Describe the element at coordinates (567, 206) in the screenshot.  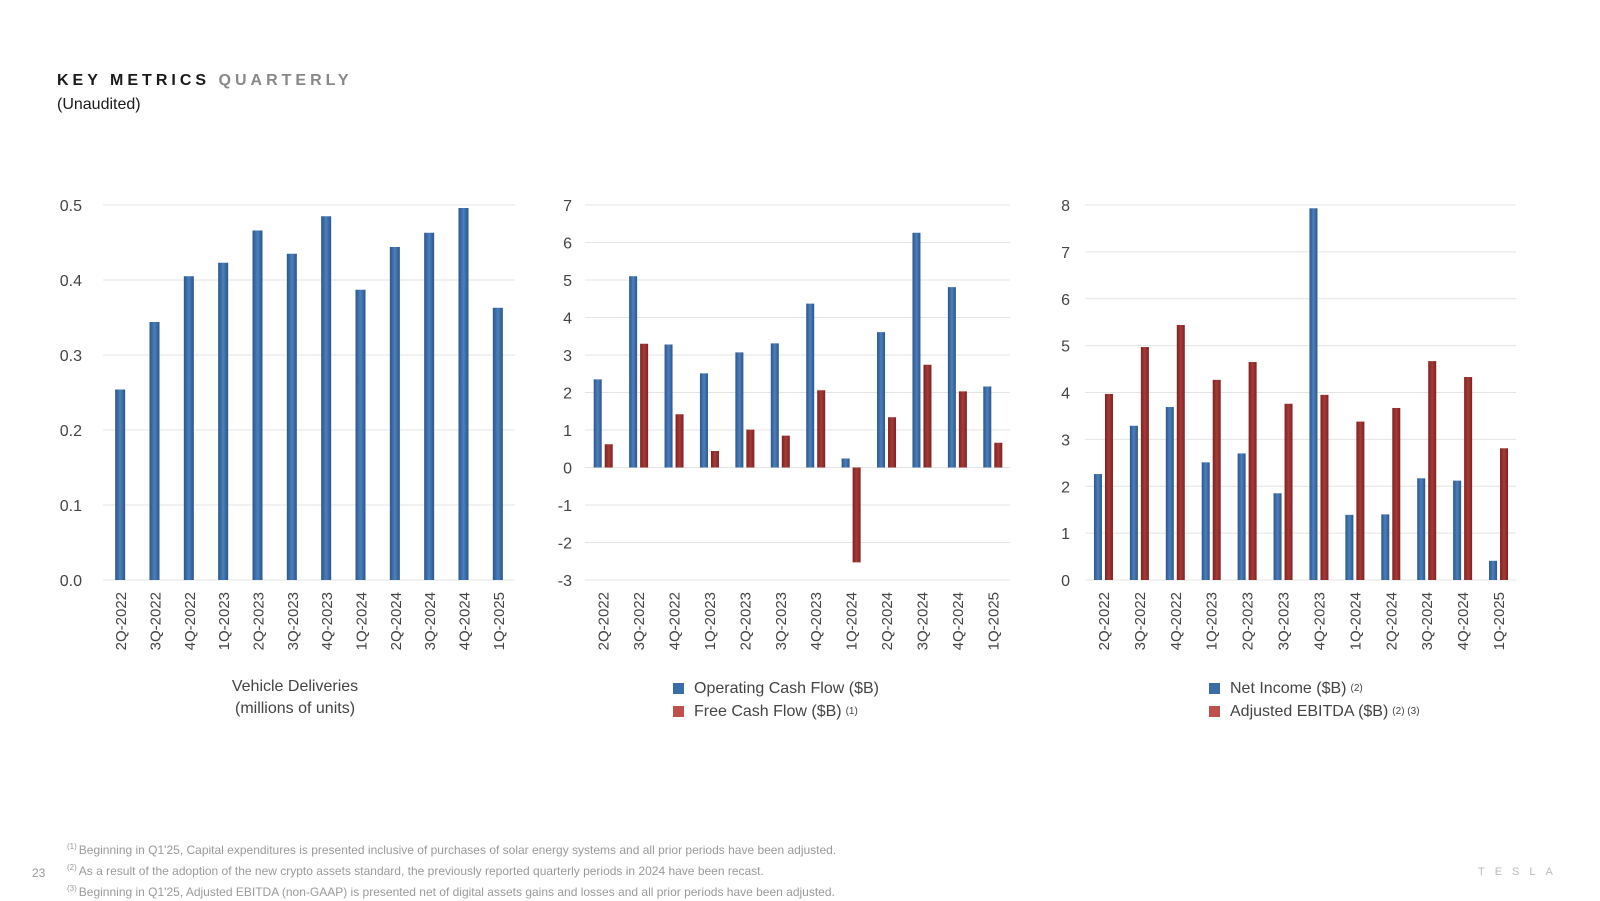
I see `y-tick-label: 7` at that location.